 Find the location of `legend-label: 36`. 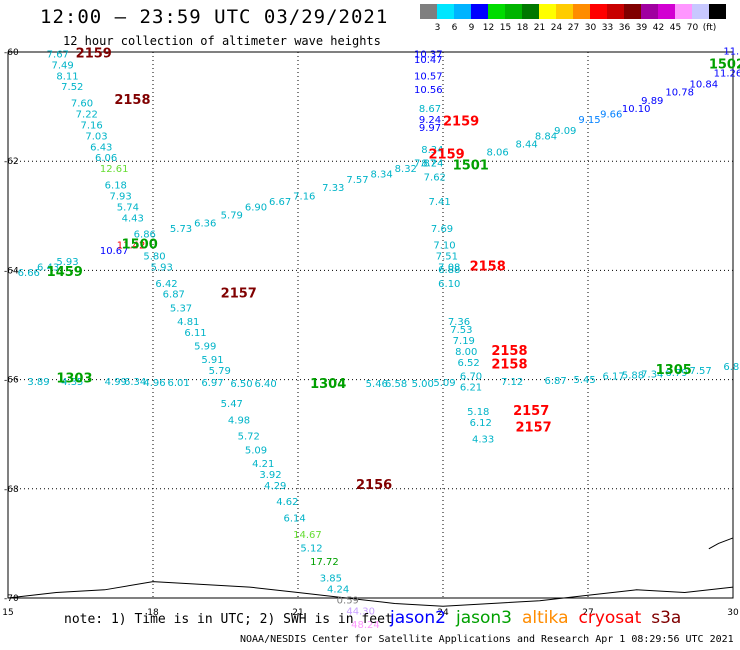

legend-label: 36 is located at coordinates (624, 28).